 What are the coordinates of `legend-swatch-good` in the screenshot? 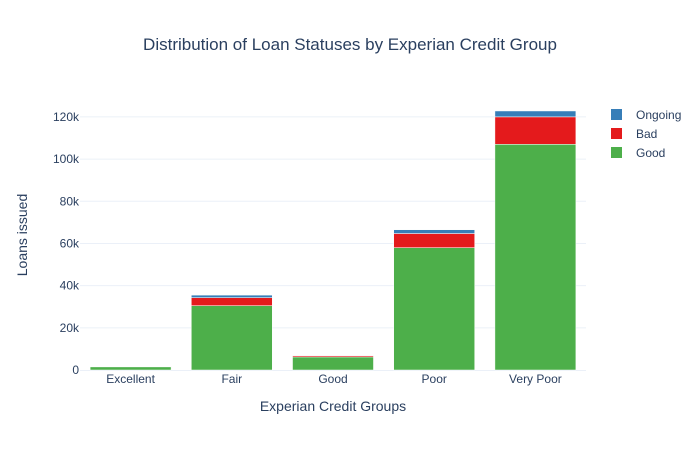 It's located at (616, 152).